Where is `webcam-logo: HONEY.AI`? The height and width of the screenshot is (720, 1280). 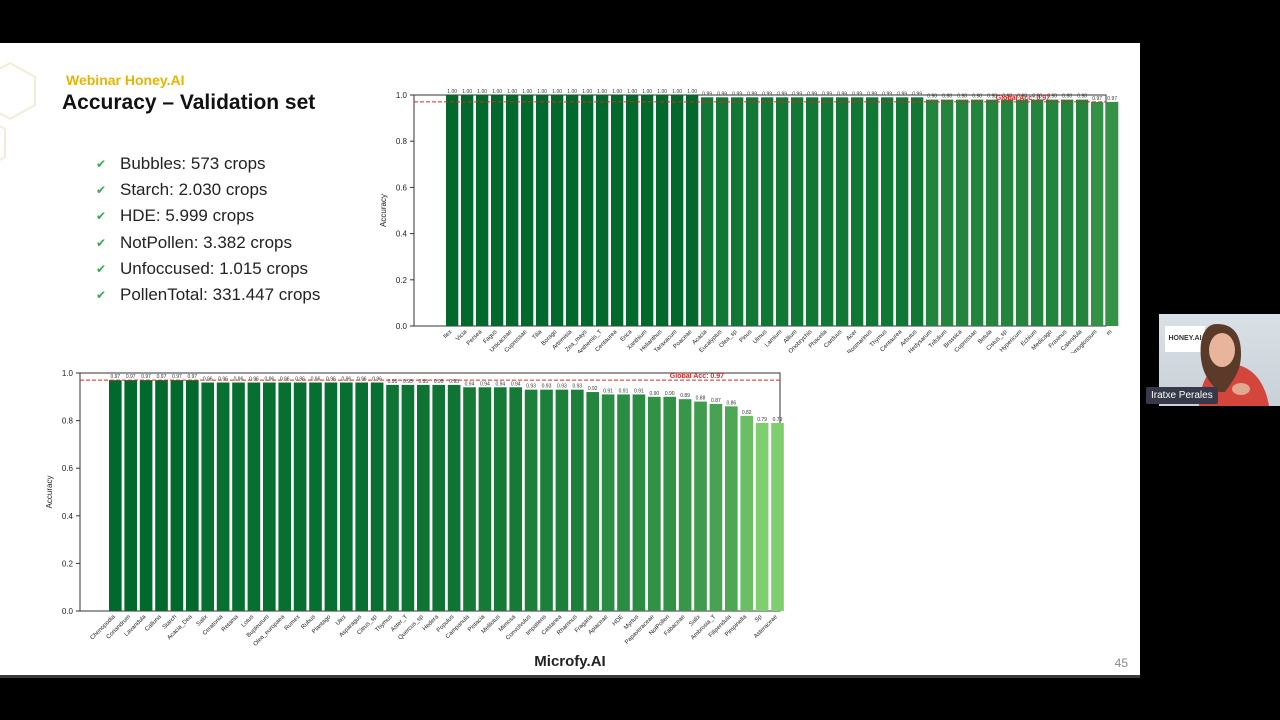 webcam-logo: HONEY.AI is located at coordinates (1185, 339).